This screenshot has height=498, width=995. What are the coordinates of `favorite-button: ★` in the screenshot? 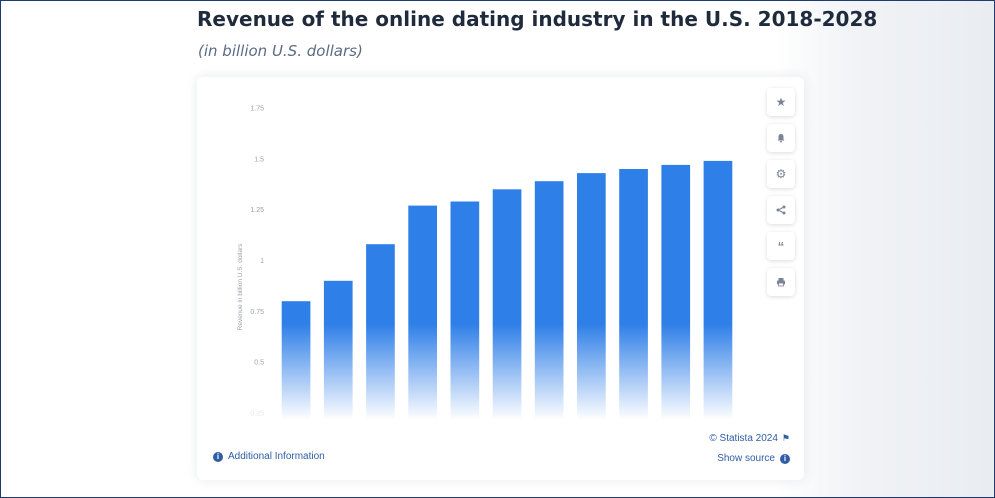 It's located at (781, 102).